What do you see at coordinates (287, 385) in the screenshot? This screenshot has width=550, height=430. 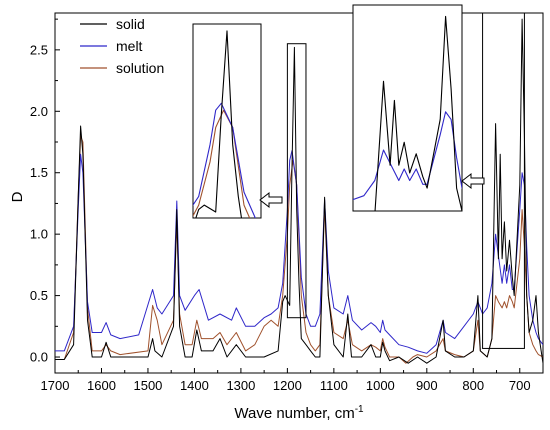 I see `x-tick-label: 1200` at bounding box center [287, 385].